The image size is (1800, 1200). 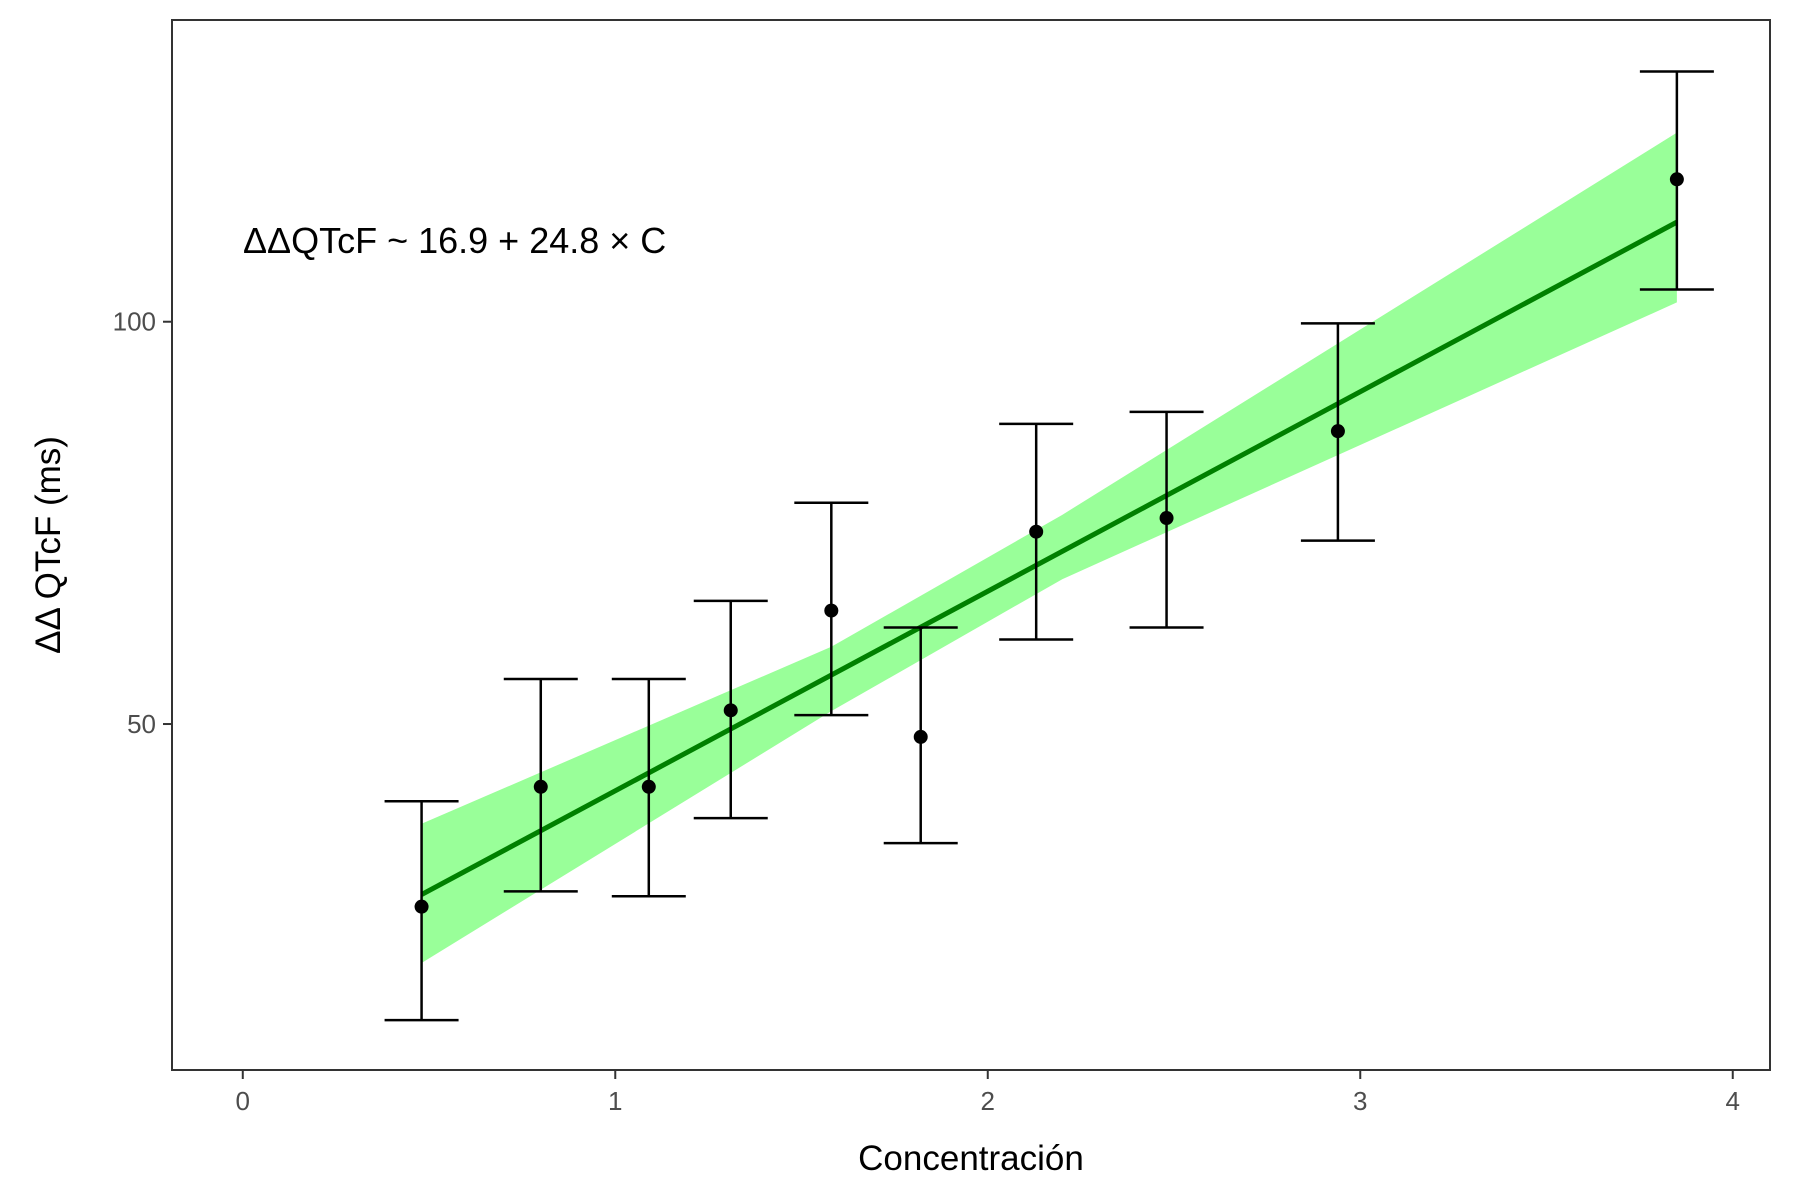 I want to click on y-tick-label: 100, so click(x=134, y=322).